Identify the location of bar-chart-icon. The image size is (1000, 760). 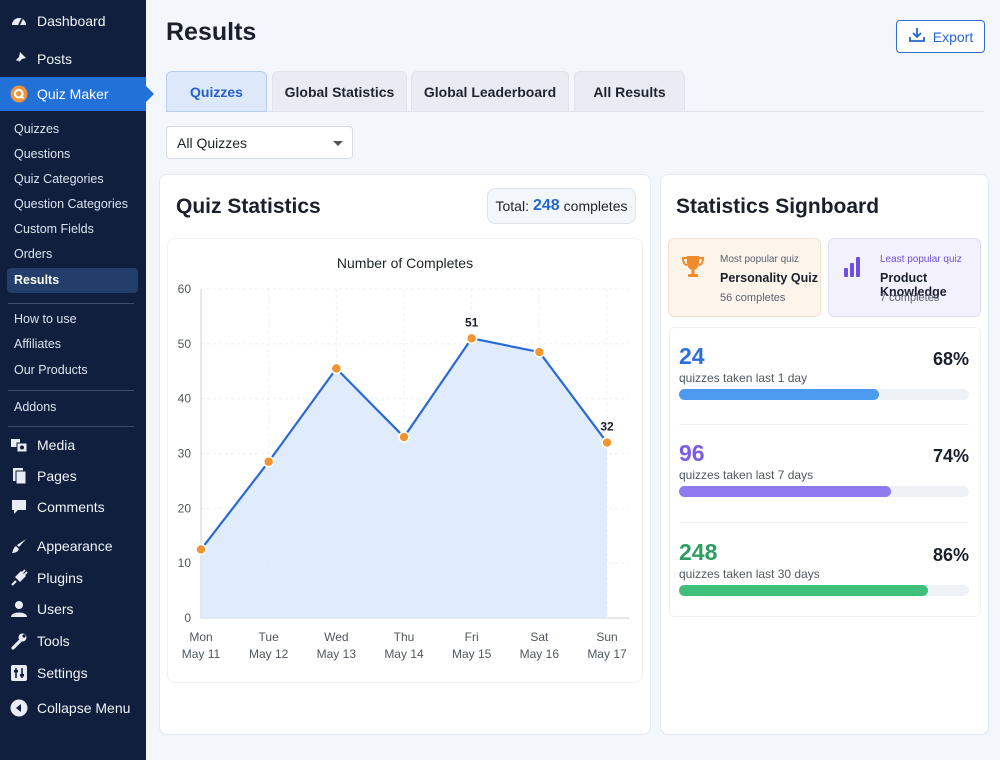
(853, 267).